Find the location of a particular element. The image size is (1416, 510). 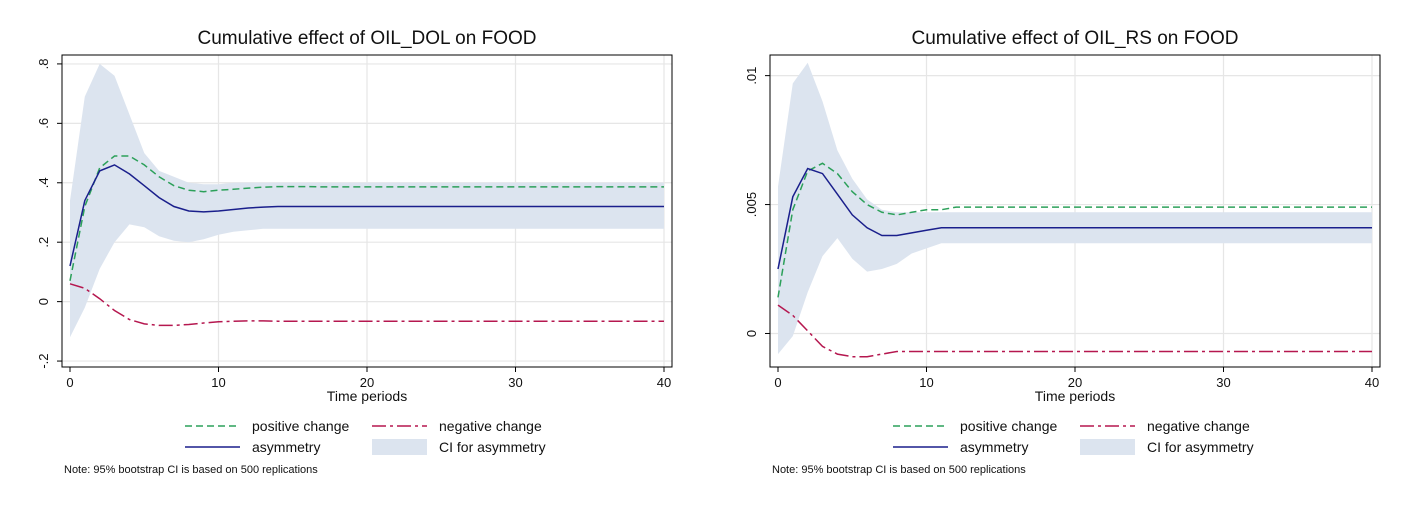

chart-title: Cumulative effect of OIL_DOL on FOOD is located at coordinates (367, 38).